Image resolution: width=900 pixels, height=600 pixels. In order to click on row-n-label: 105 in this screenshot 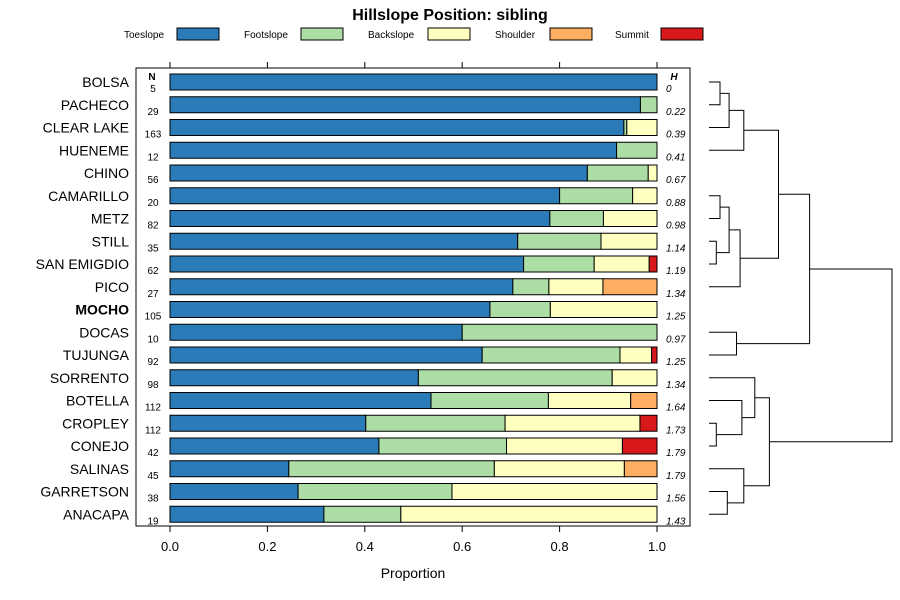, I will do `click(153, 317)`.